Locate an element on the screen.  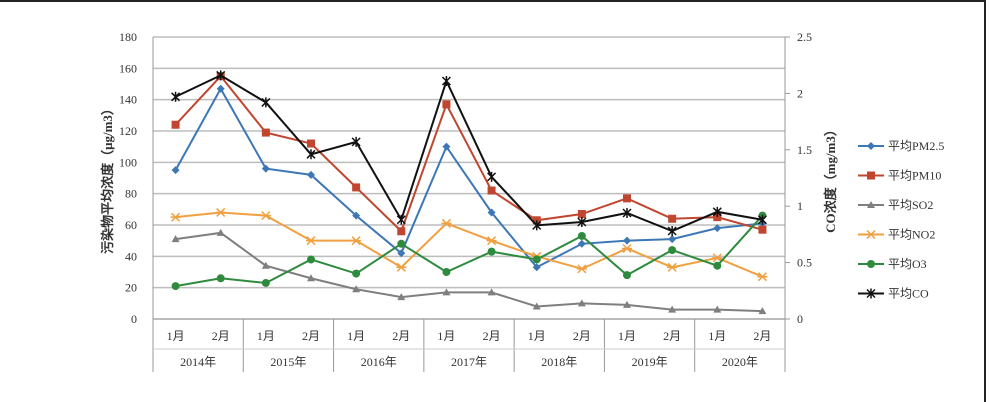
y-tick-label: 80 is located at coordinates (131, 194).